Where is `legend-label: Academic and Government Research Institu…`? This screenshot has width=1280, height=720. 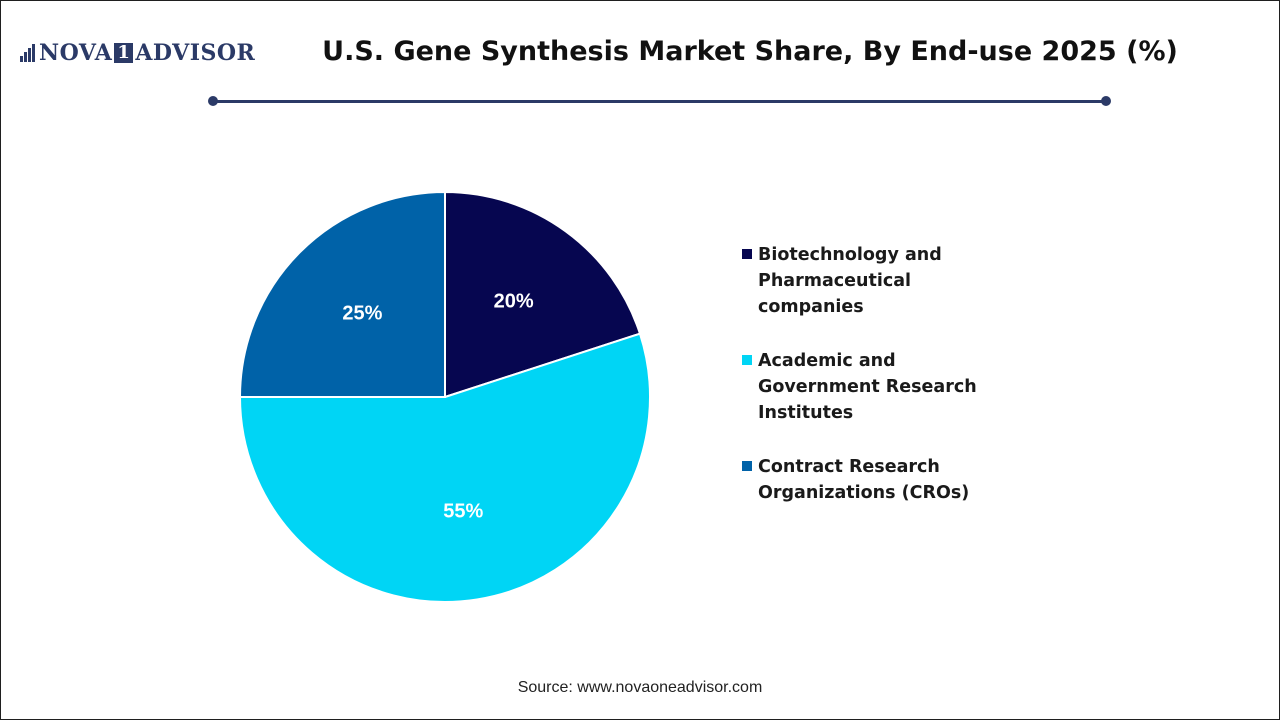 legend-label: Academic and Government Research Institu… is located at coordinates (867, 387).